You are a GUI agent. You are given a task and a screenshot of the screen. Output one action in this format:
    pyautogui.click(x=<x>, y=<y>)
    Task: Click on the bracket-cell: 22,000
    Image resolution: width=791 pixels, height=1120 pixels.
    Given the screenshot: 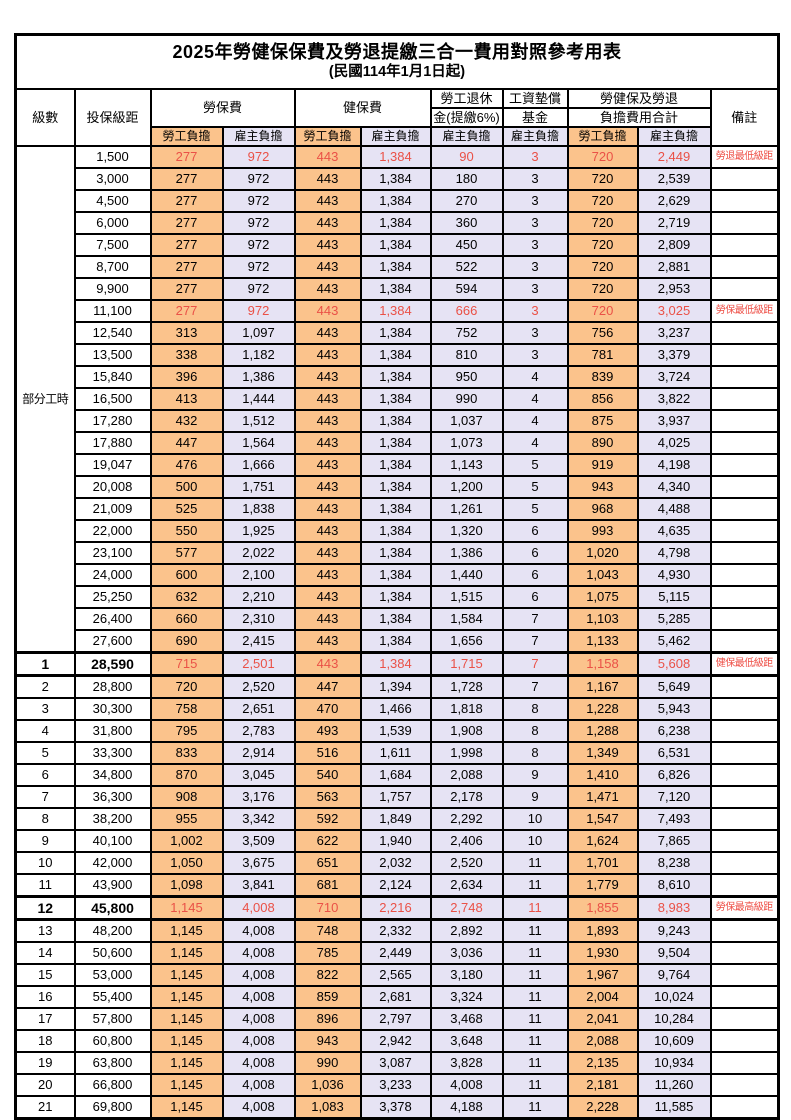 What is the action you would take?
    pyautogui.click(x=112, y=531)
    